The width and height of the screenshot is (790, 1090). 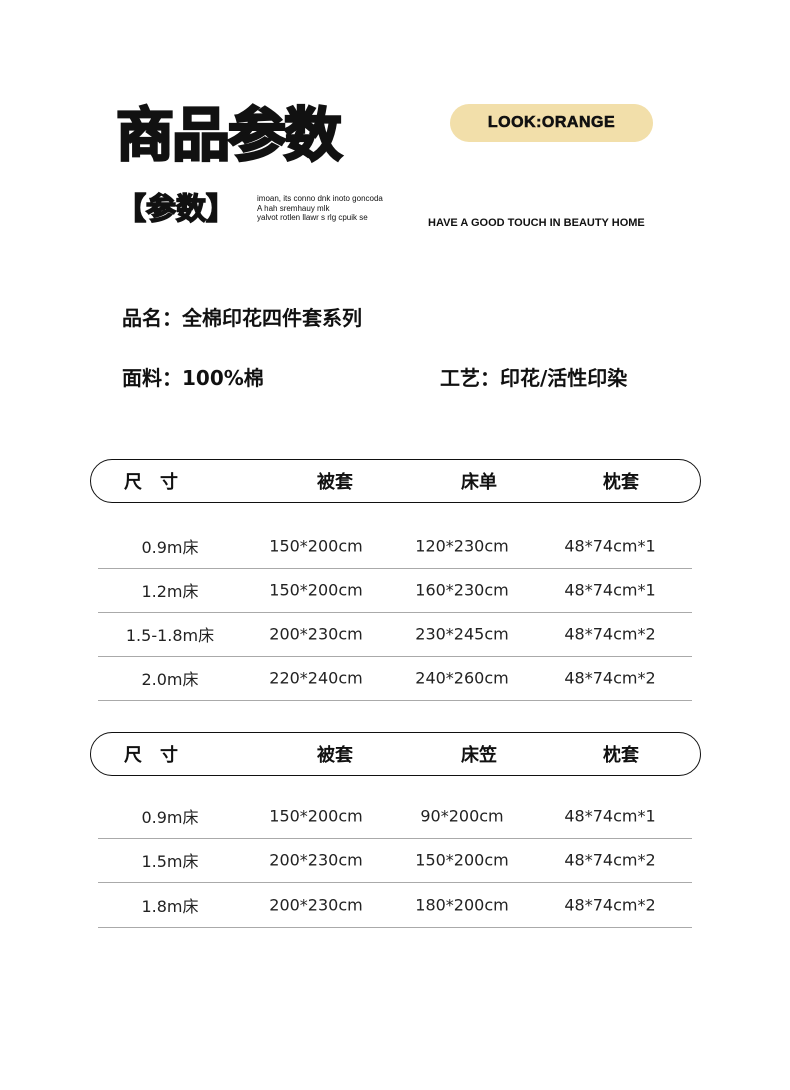 What do you see at coordinates (193, 378) in the screenshot?
I see `fabric: 面料：100%棉` at bounding box center [193, 378].